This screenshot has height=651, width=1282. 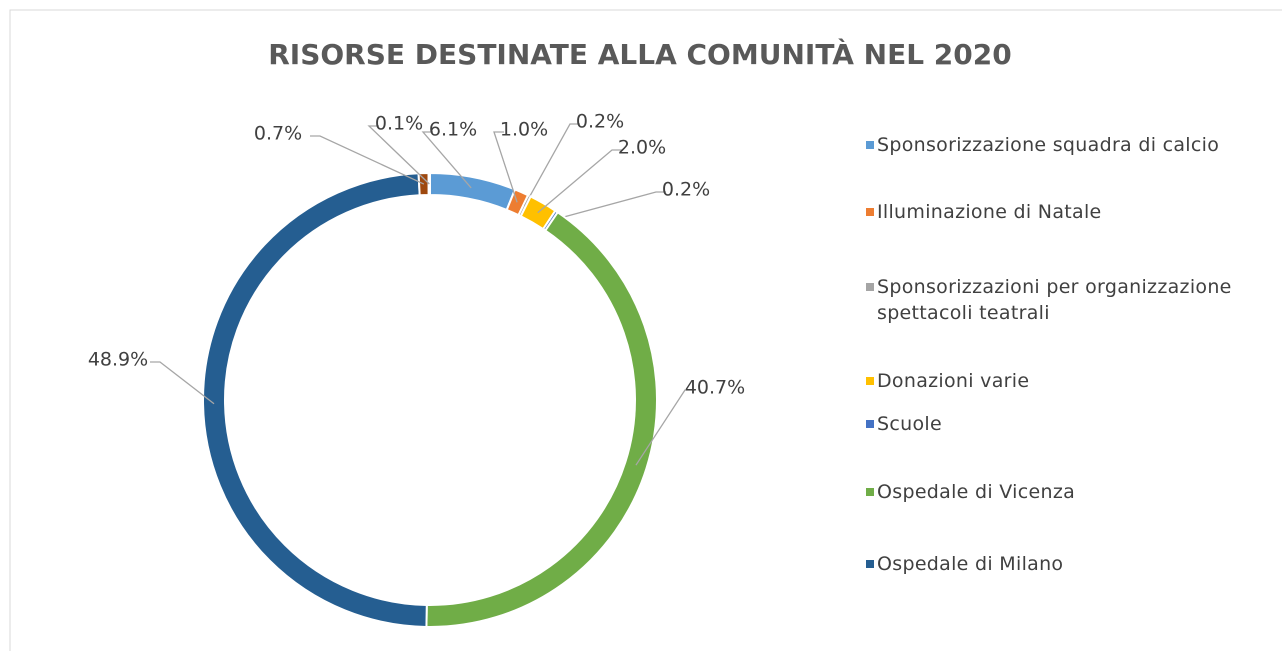 What do you see at coordinates (118, 360) in the screenshot?
I see `data-label: 48.9%` at bounding box center [118, 360].